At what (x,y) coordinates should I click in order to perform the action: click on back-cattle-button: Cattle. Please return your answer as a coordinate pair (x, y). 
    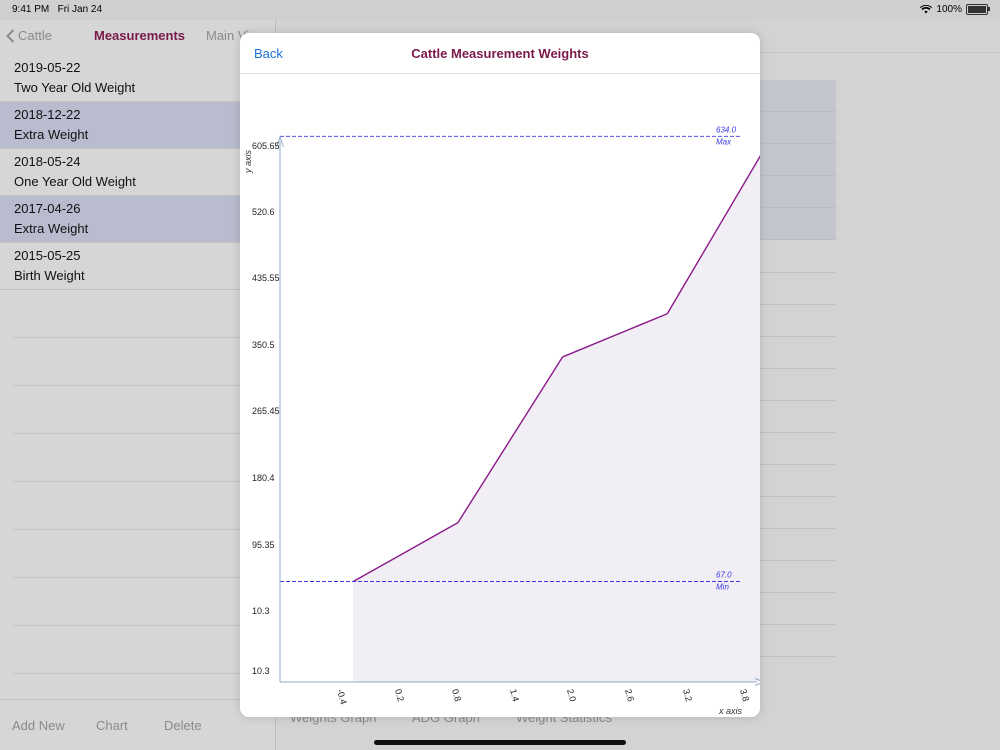
    Looking at the image, I should click on (29, 35).